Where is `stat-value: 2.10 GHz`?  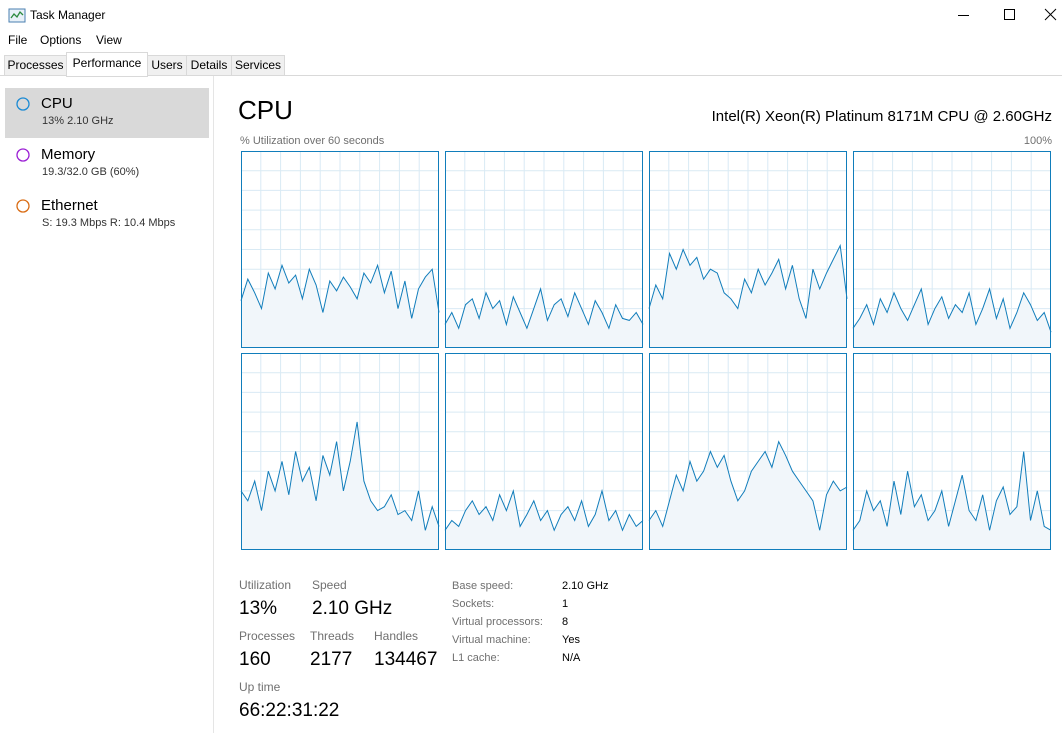 stat-value: 2.10 GHz is located at coordinates (352, 608).